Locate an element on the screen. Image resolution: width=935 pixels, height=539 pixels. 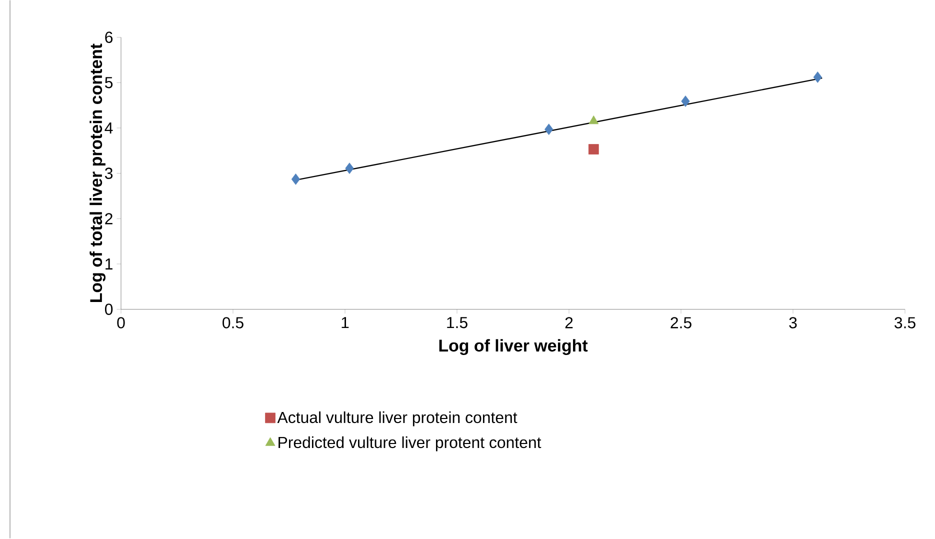
y-tick-label: 0 is located at coordinates (108, 310).